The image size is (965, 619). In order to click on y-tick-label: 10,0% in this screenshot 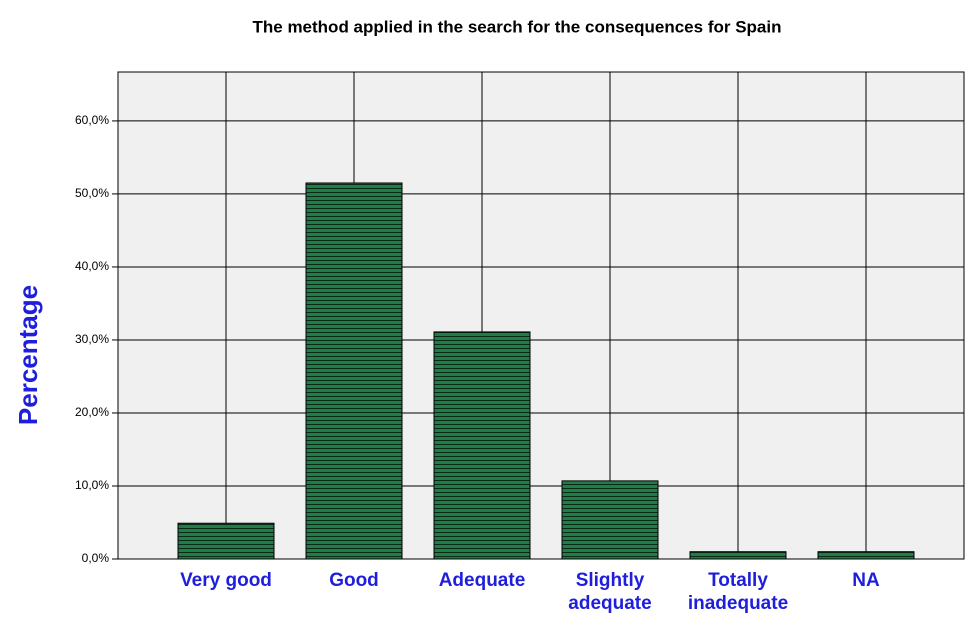, I will do `click(92, 485)`.